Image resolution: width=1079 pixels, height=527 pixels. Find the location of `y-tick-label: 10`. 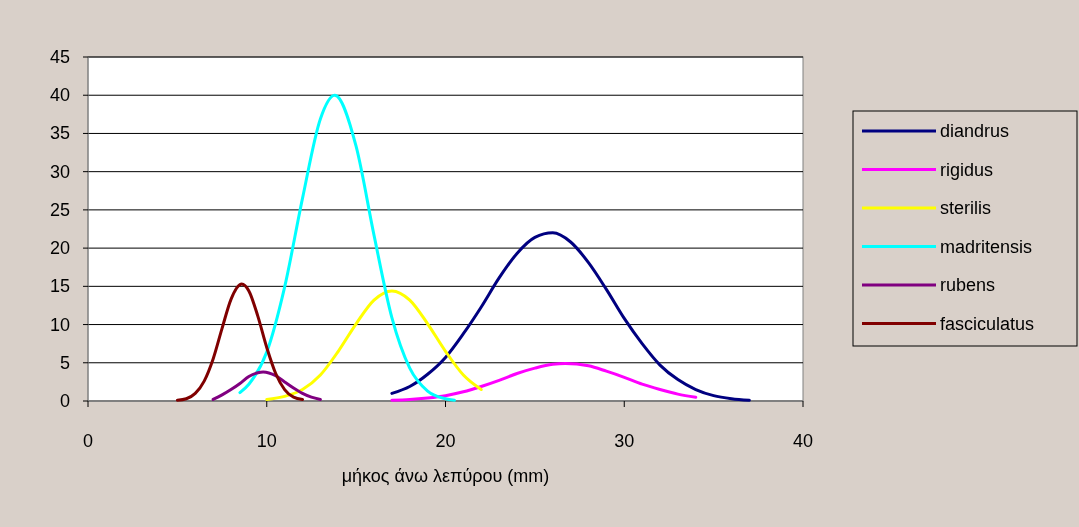

y-tick-label: 10 is located at coordinates (59, 324).